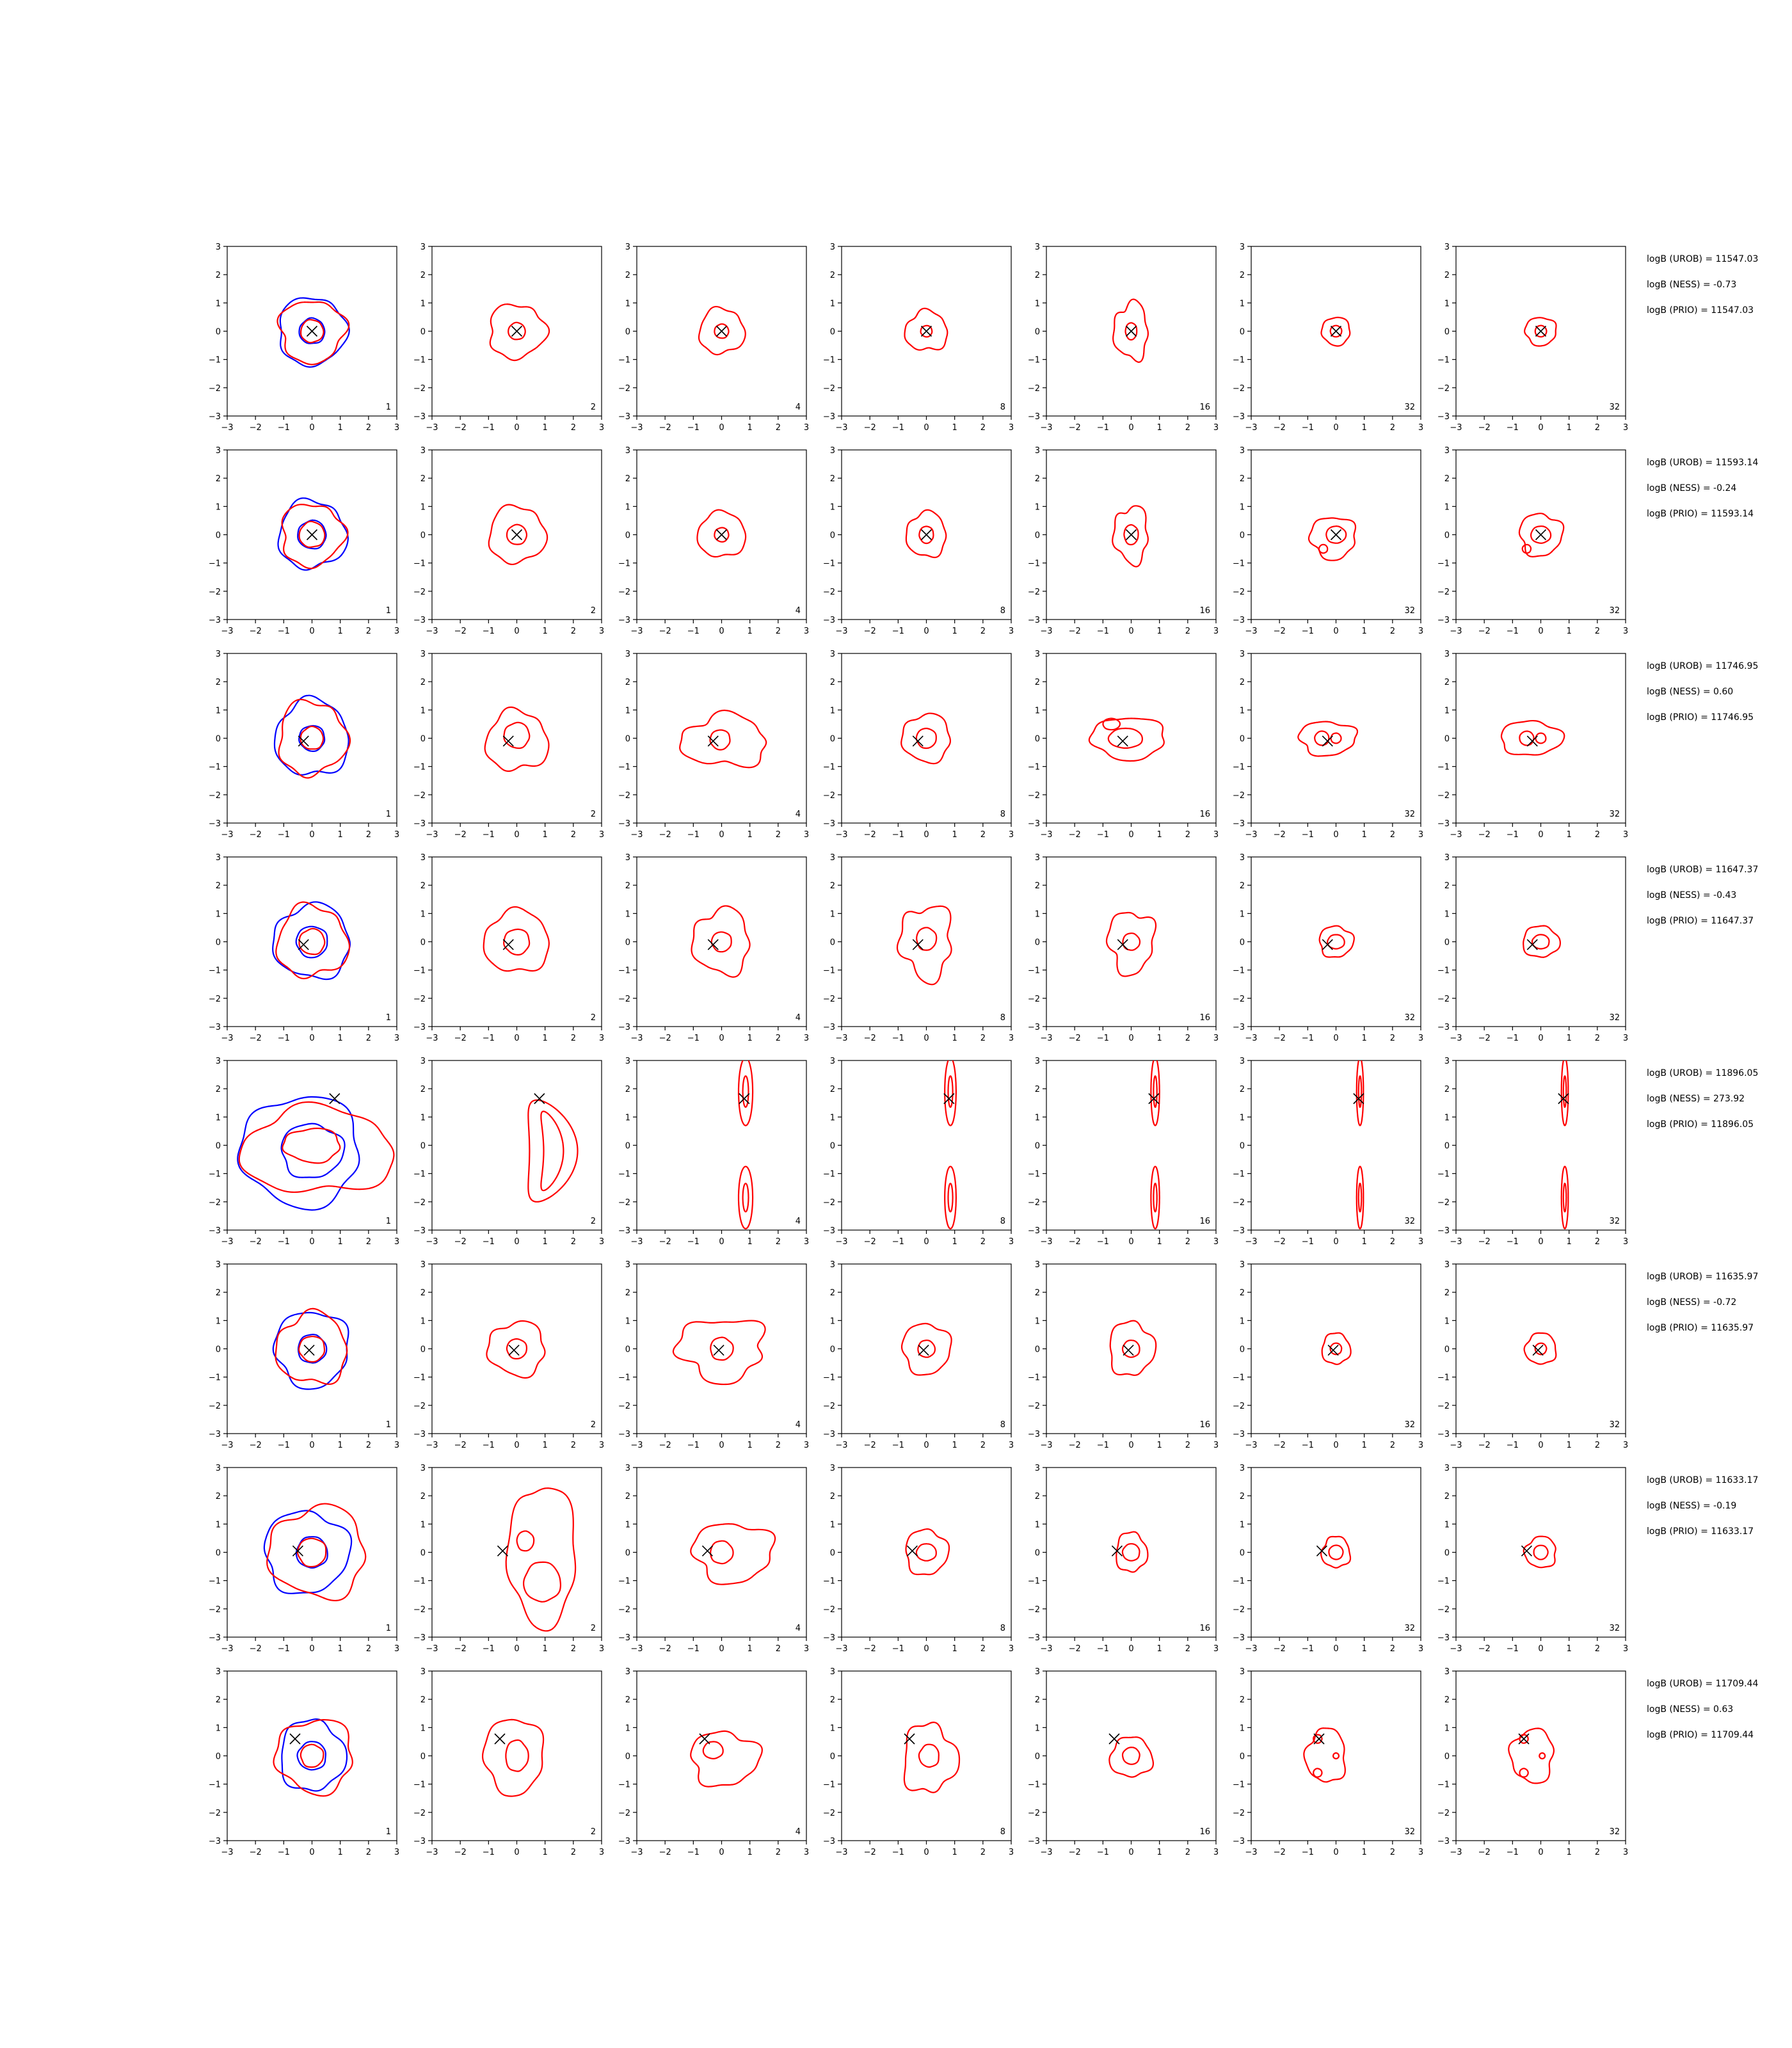  Describe the element at coordinates (1702, 870) in the screenshot. I see `logb-stat: logB (UROB) = 11647.37` at that location.